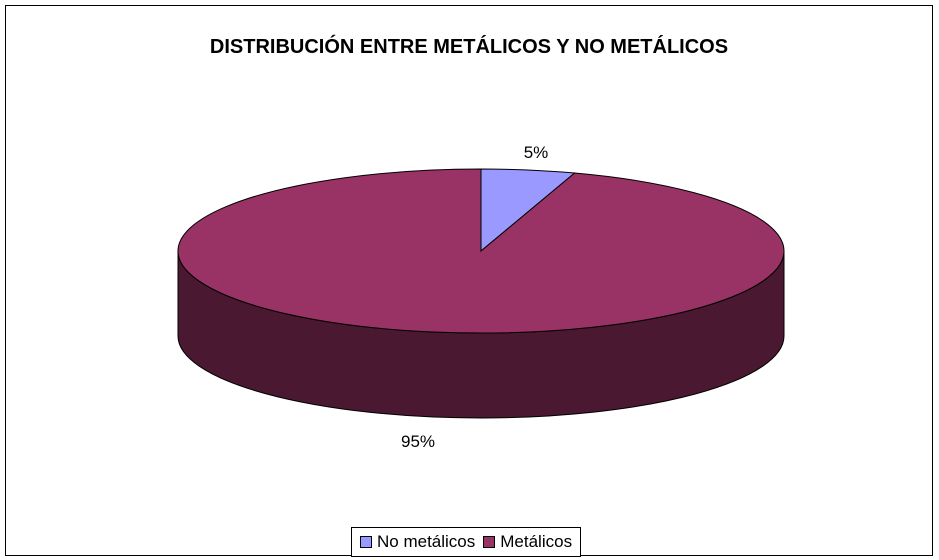 The image size is (939, 560). I want to click on data-label-0: 5%, so click(536, 152).